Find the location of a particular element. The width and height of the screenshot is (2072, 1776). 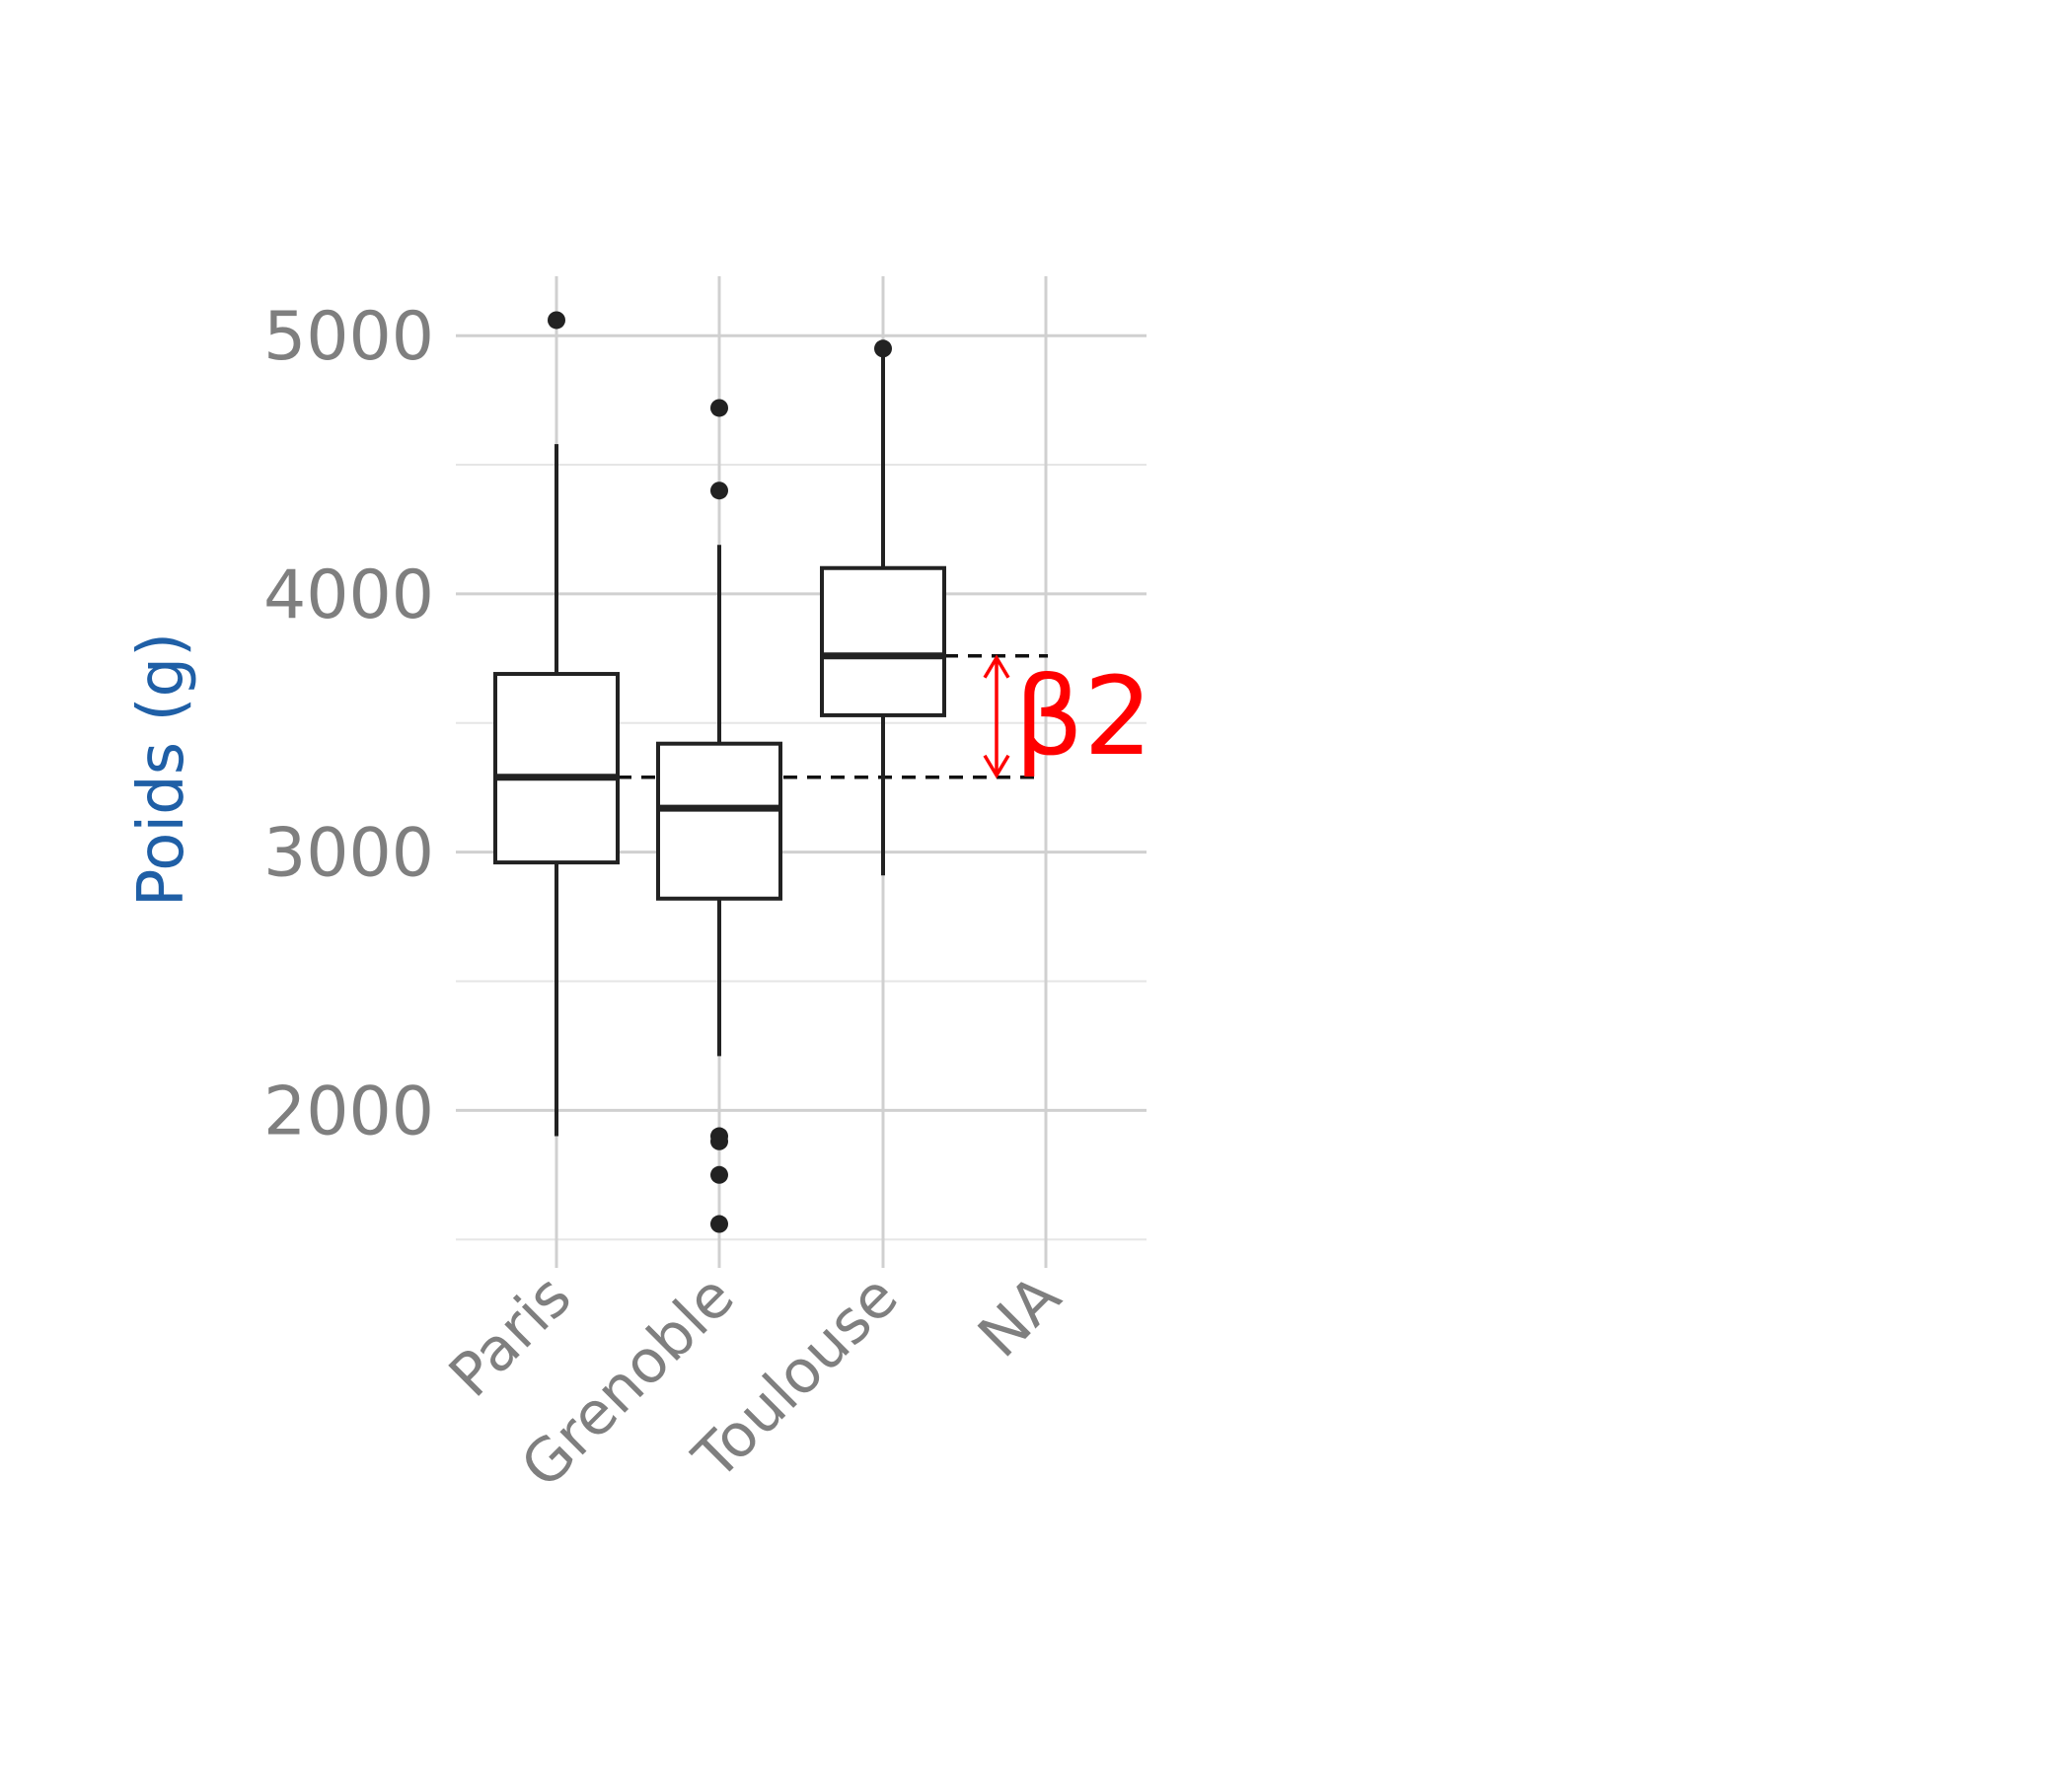

box-toulouse is located at coordinates (883, 607).